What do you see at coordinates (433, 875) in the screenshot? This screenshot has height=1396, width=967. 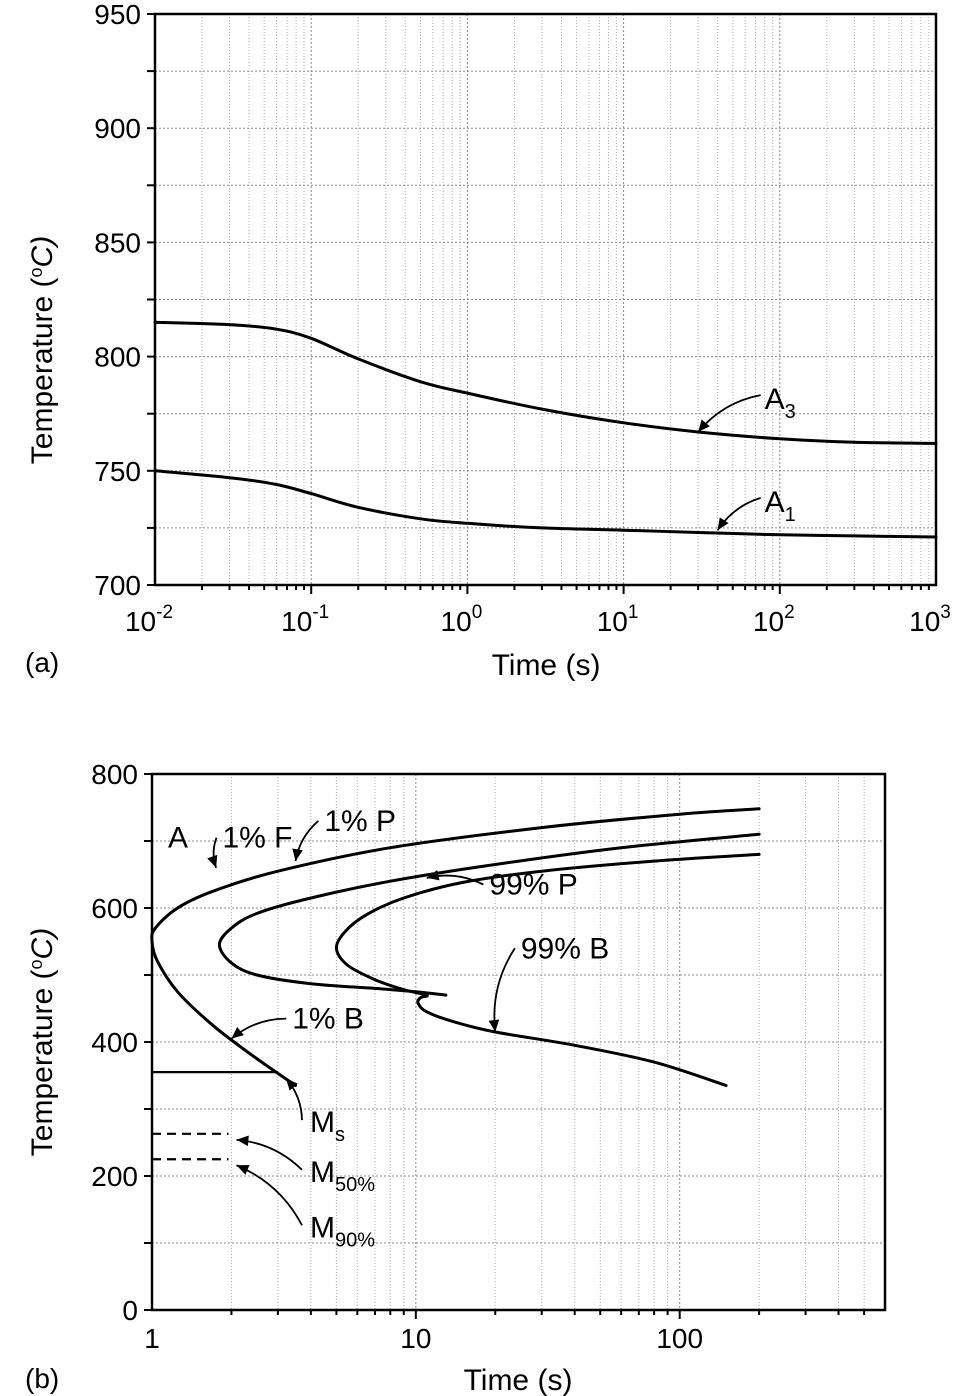 I see `annotation-99-p-arrowhead` at bounding box center [433, 875].